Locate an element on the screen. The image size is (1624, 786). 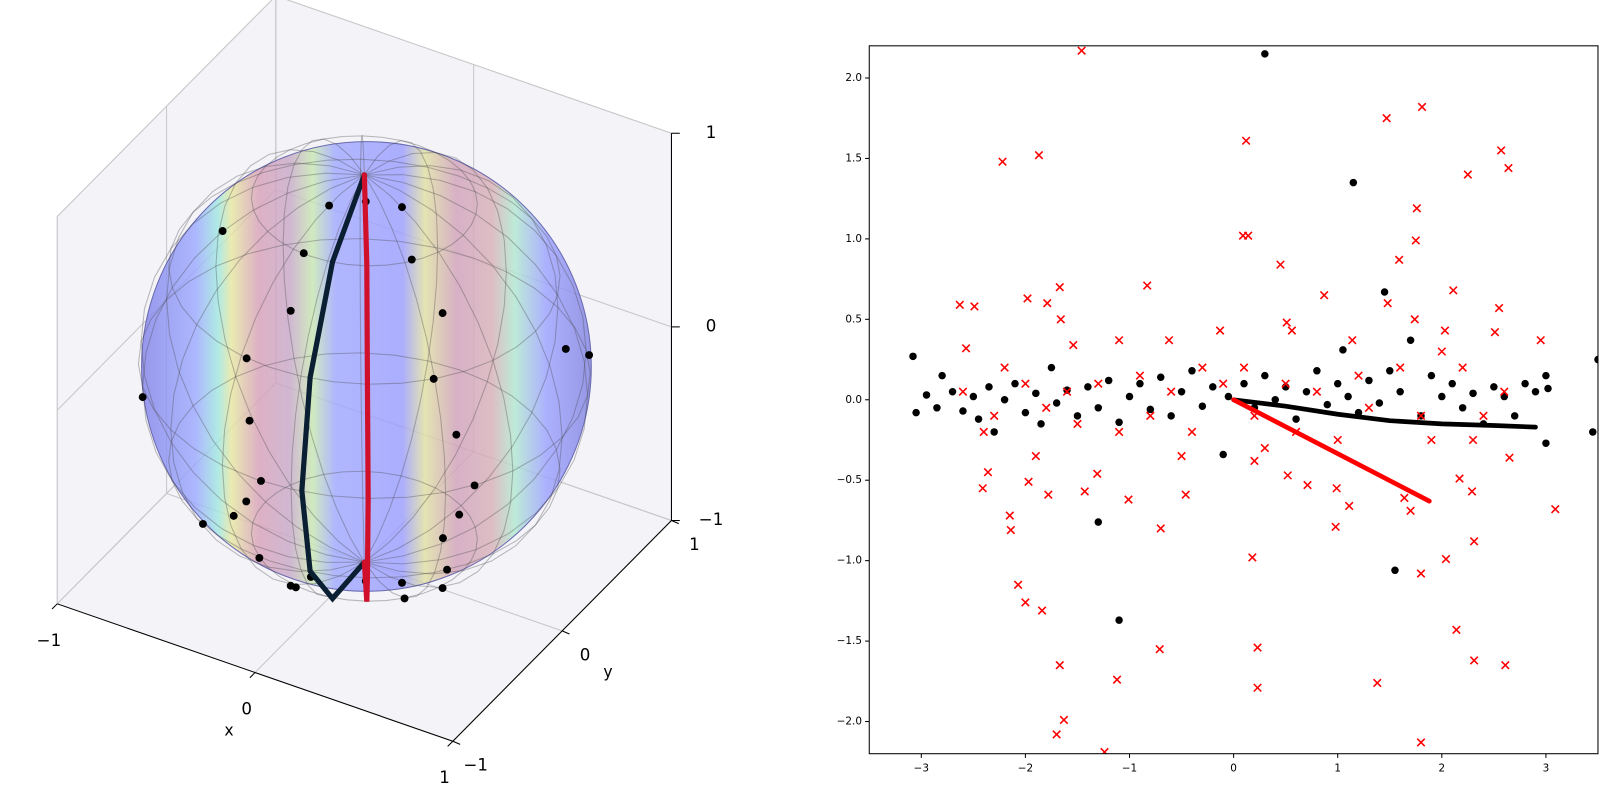
y-axis-label: y is located at coordinates (607, 672).